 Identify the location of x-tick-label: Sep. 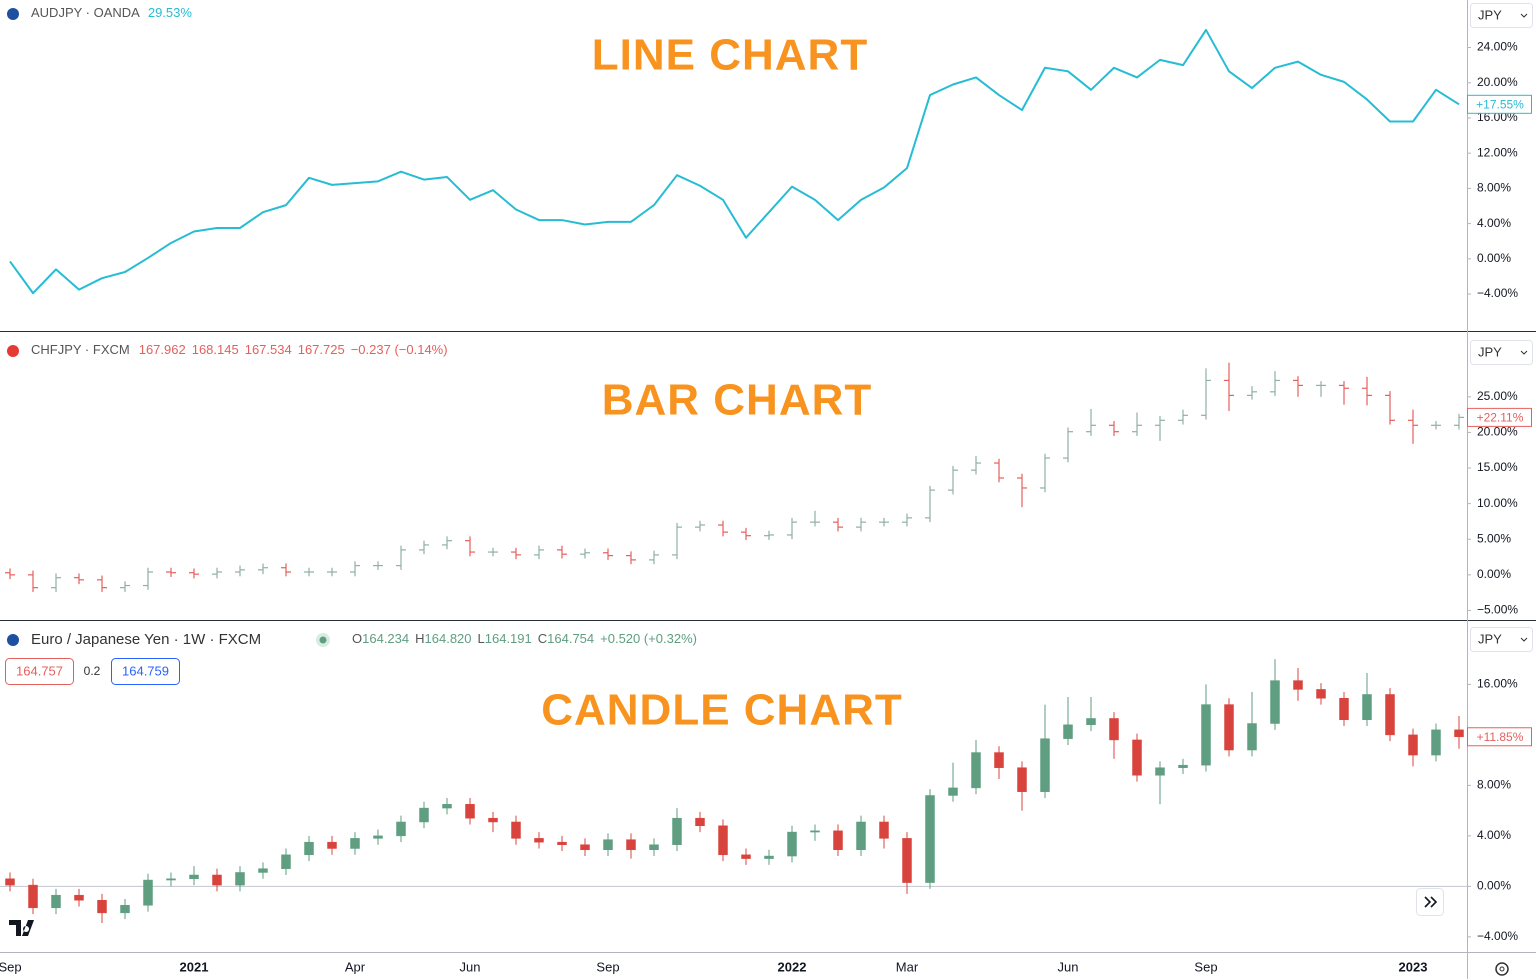
(1205, 966).